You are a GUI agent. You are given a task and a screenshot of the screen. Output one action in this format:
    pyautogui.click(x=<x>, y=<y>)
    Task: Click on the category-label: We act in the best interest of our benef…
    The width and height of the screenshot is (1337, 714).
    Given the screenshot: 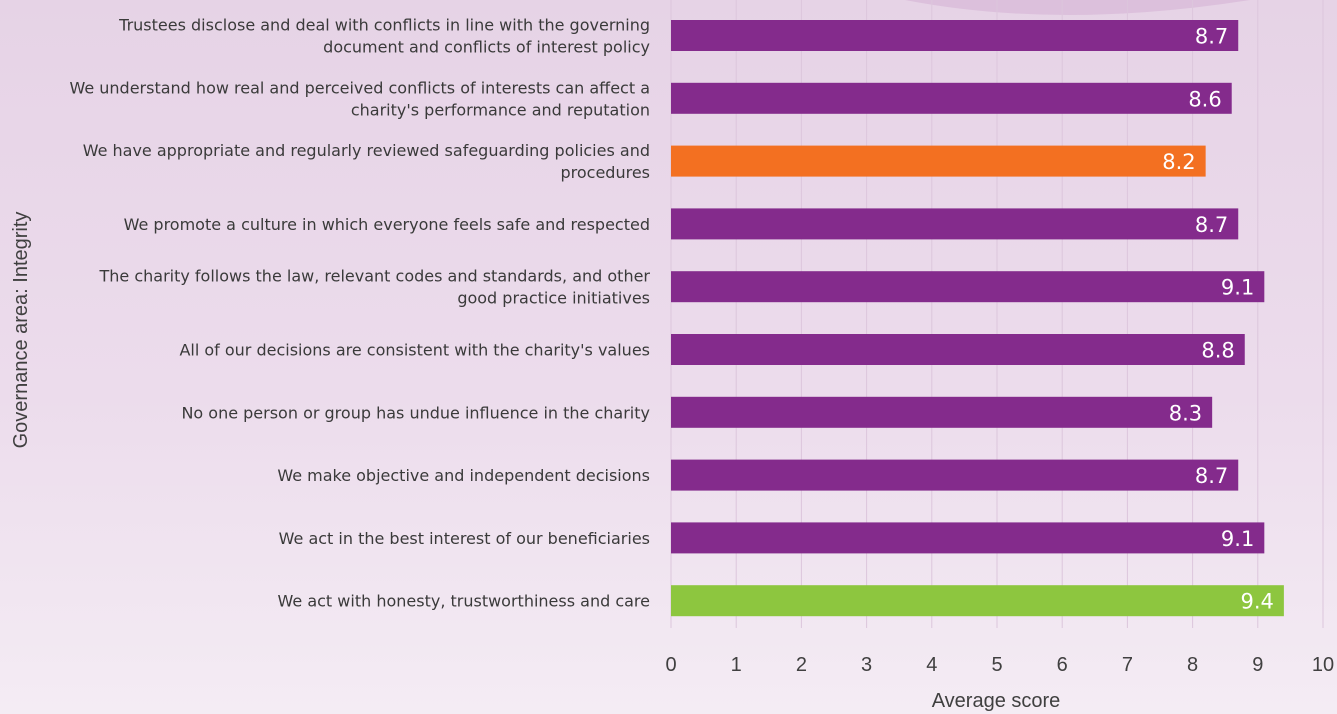 What is the action you would take?
    pyautogui.click(x=464, y=538)
    